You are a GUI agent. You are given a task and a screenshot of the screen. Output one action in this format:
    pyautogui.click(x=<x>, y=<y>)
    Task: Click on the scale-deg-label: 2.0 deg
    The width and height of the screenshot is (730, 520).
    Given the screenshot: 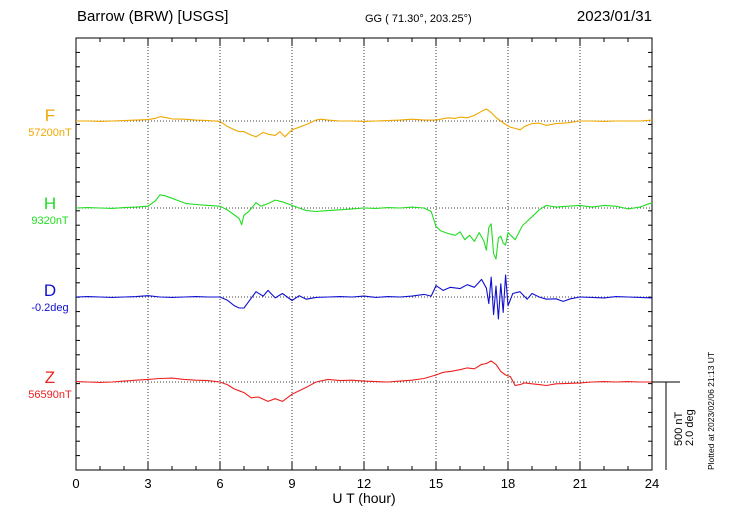 What is the action you would take?
    pyautogui.click(x=690, y=427)
    